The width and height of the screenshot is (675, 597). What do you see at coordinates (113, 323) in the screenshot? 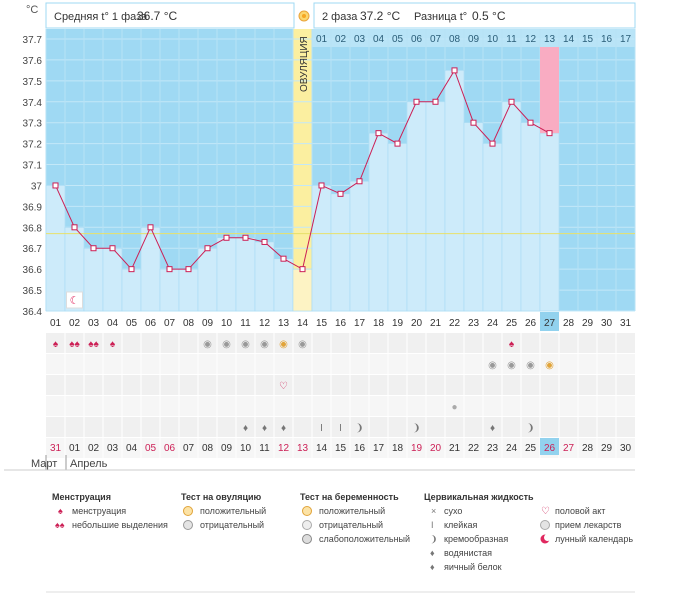
I see `cycle-day-label: 04` at bounding box center [113, 323].